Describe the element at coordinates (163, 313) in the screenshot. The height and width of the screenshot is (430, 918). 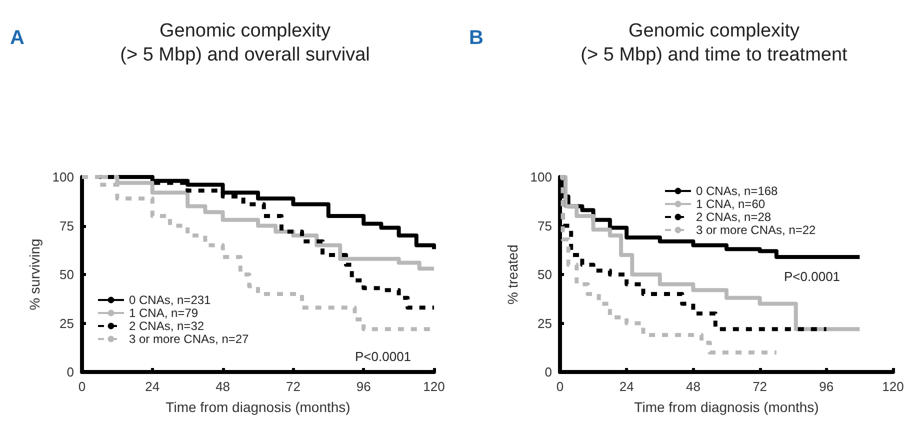
I see `legend-label: 1 CNA, n=79` at that location.